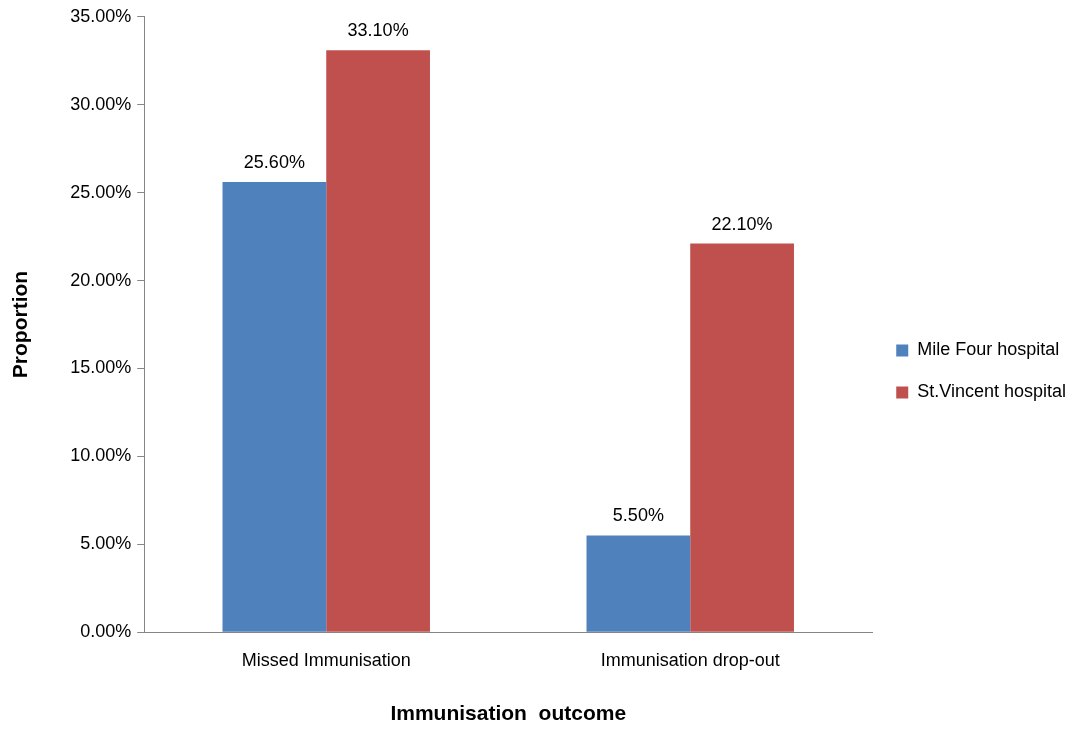  Describe the element at coordinates (101, 367) in the screenshot. I see `y-tick-label: 15.00%` at that location.